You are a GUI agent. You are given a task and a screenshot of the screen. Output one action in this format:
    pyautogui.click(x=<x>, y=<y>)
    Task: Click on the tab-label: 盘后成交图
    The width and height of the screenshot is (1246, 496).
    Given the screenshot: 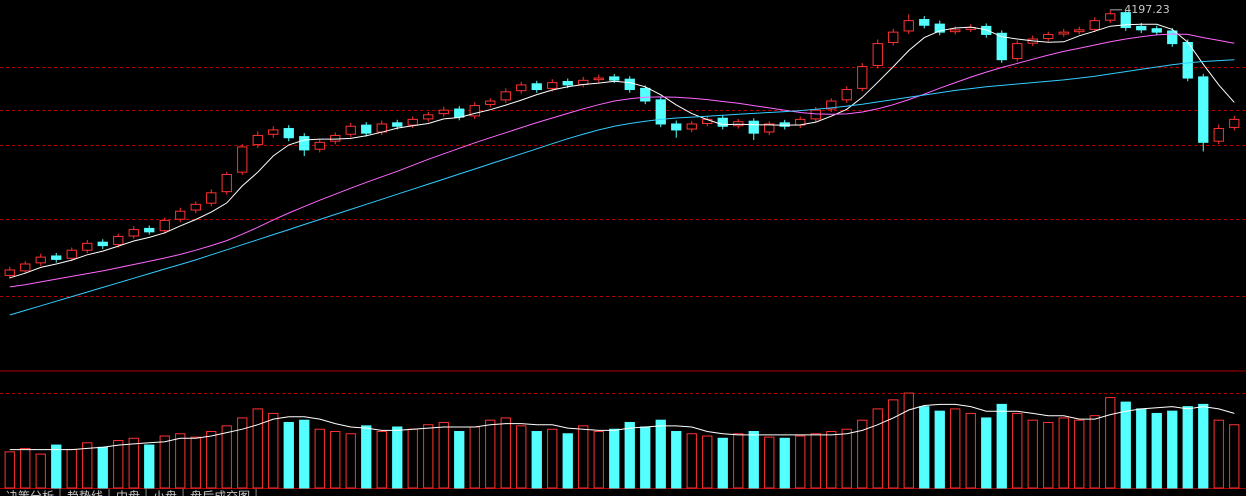 What is the action you would take?
    pyautogui.click(x=220, y=492)
    